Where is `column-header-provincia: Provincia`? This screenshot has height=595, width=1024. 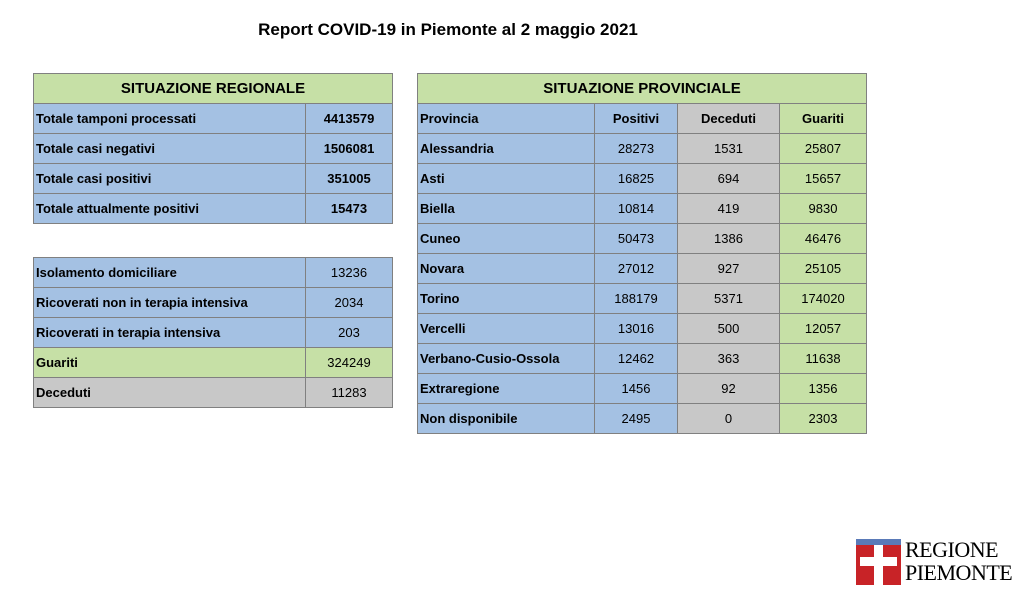
column-header-provincia: Provincia is located at coordinates (506, 118).